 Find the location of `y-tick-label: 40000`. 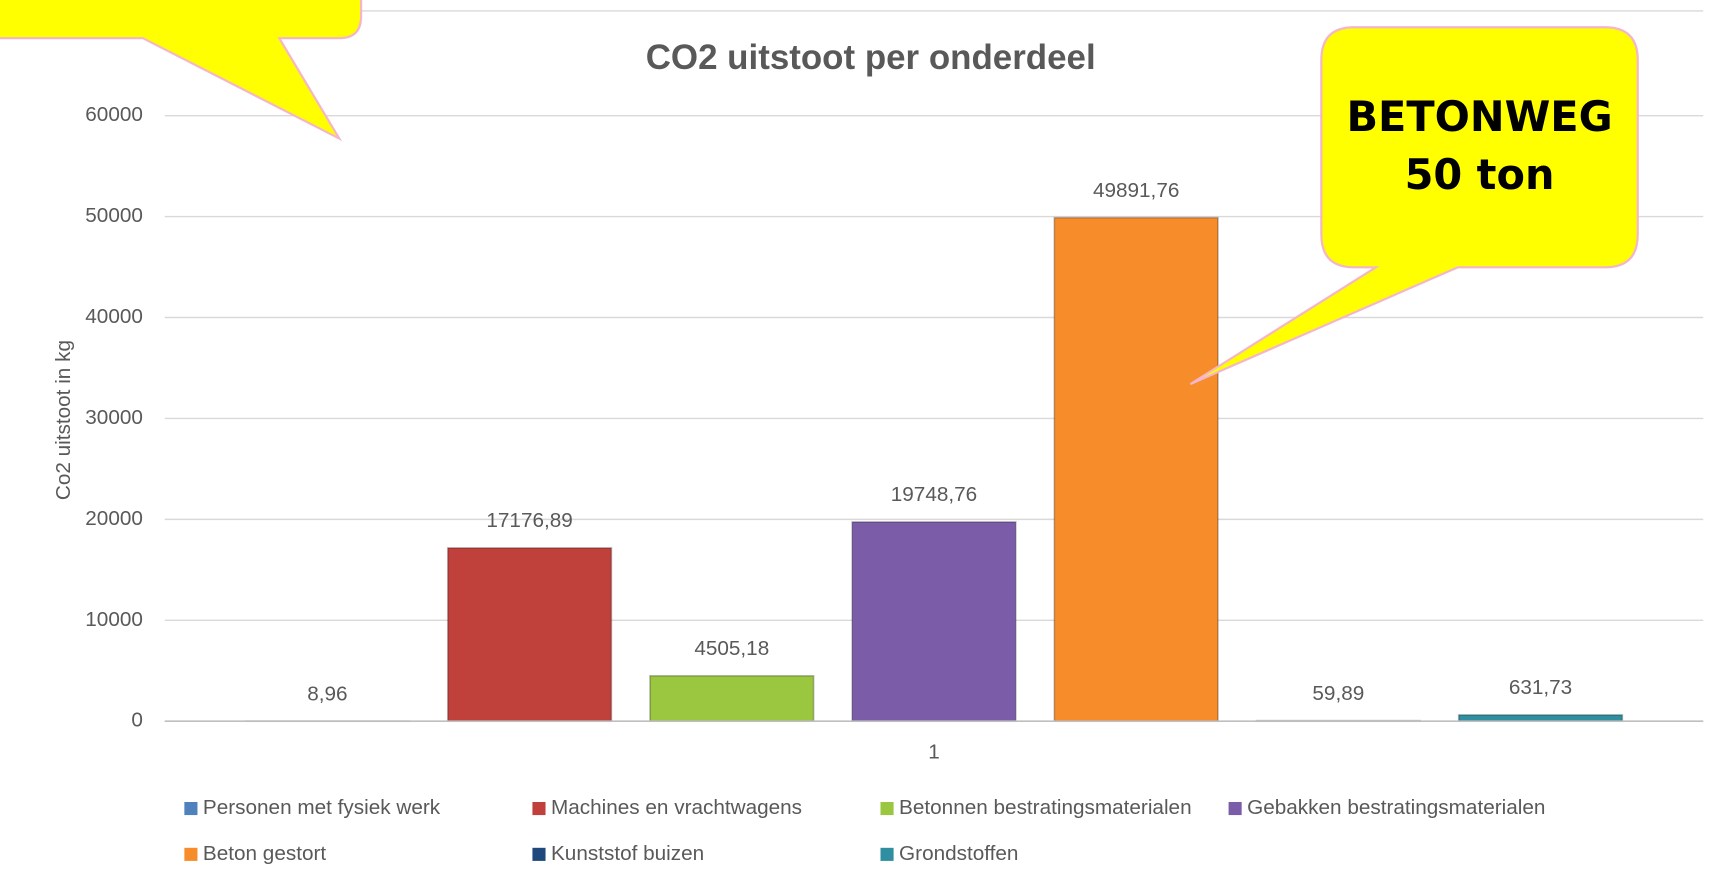

y-tick-label: 40000 is located at coordinates (114, 316).